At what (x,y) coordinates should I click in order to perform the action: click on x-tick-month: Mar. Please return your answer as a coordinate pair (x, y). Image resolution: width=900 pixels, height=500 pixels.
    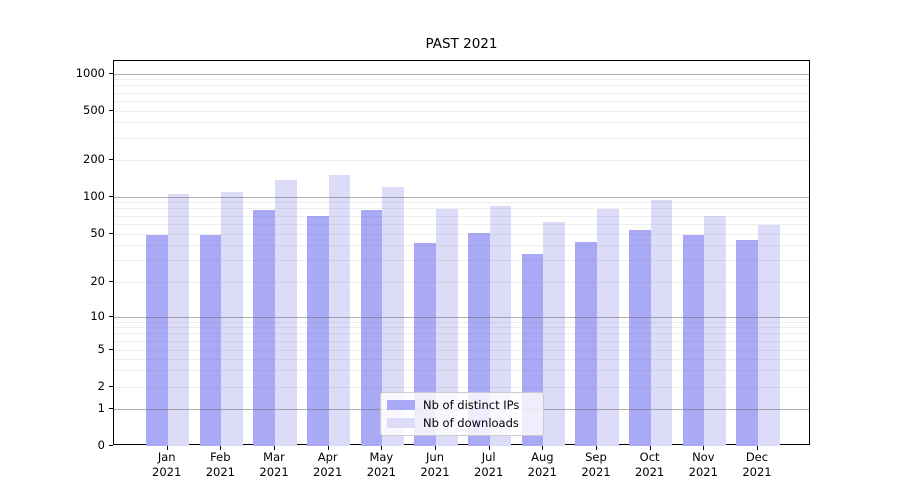
    Looking at the image, I should click on (274, 457).